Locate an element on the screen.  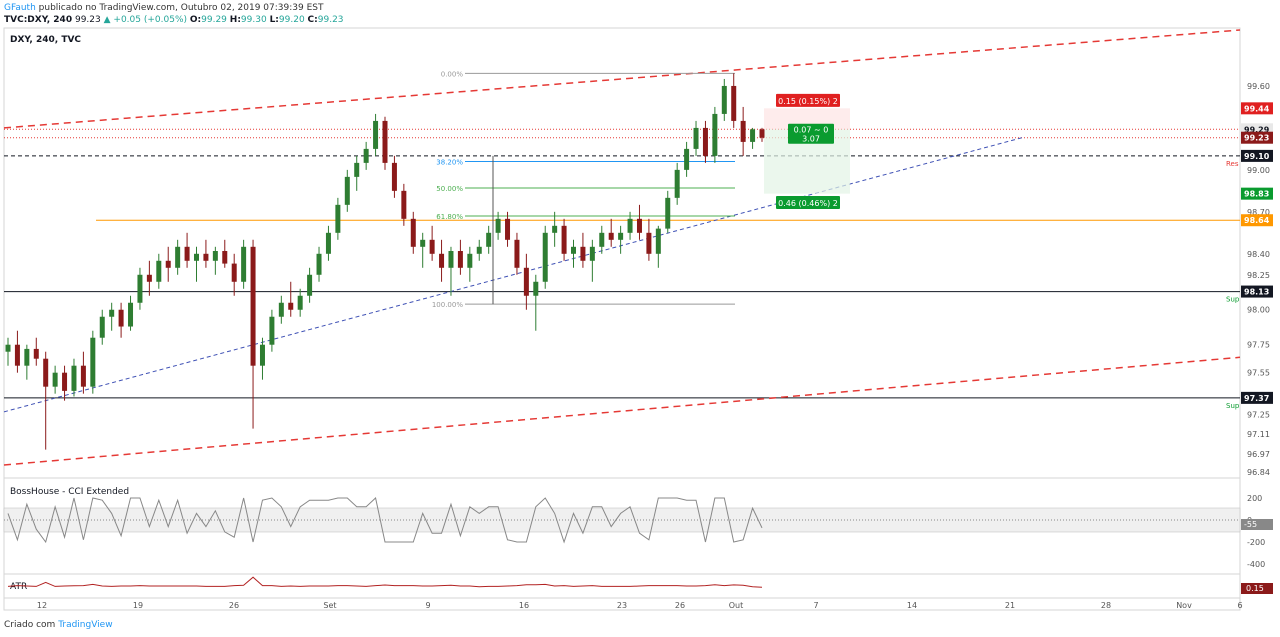
price-label: 99.29 is located at coordinates (1257, 129).